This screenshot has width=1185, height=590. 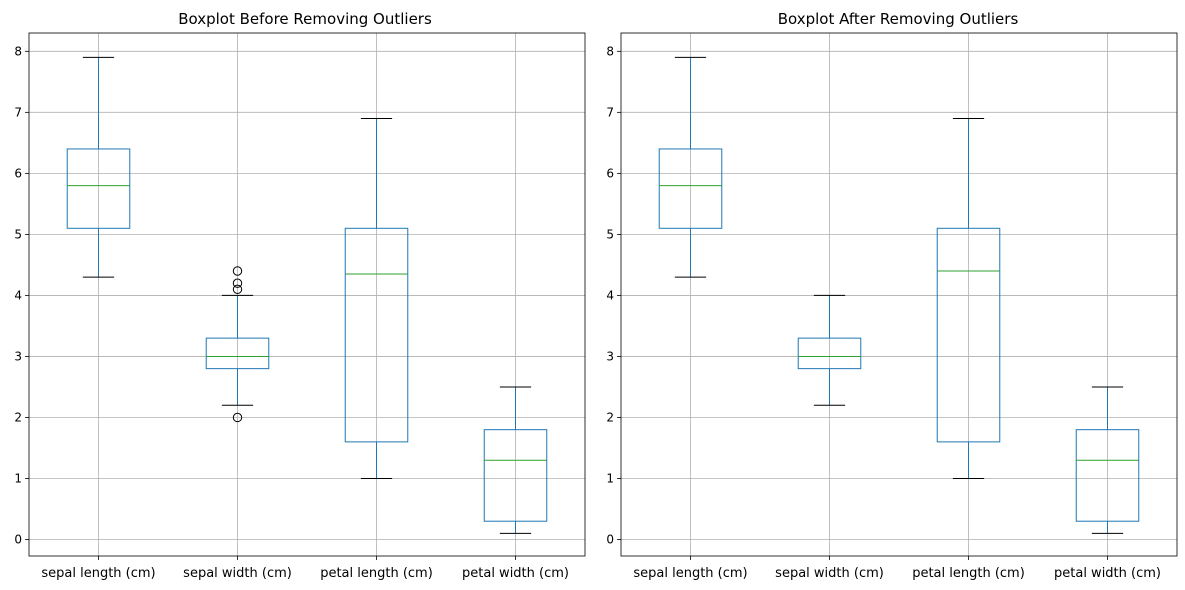 What do you see at coordinates (829, 573) in the screenshot?
I see `right-category-label: sepal width (cm)` at bounding box center [829, 573].